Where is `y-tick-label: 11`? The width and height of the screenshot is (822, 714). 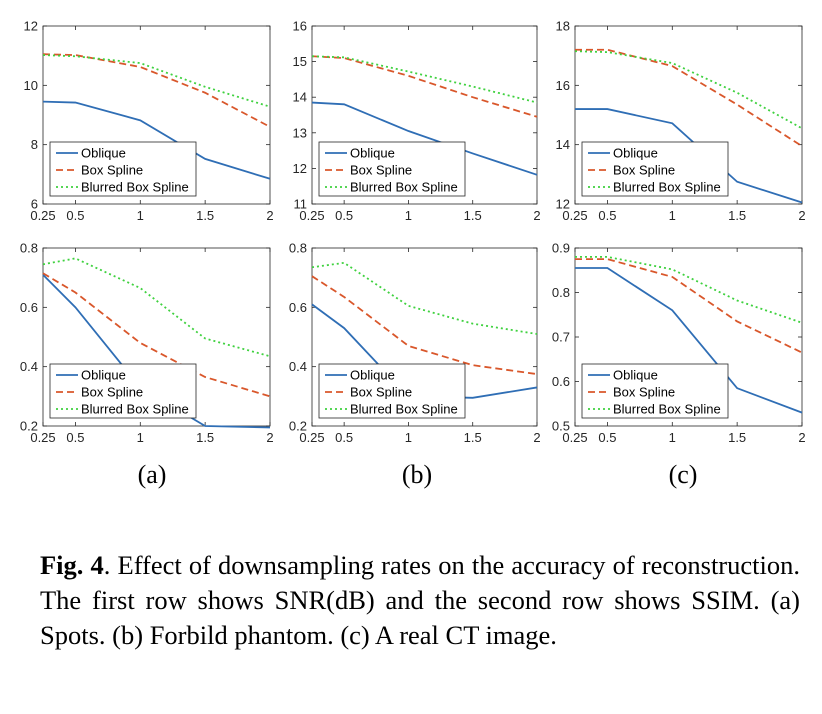 y-tick-label: 11 is located at coordinates (301, 204).